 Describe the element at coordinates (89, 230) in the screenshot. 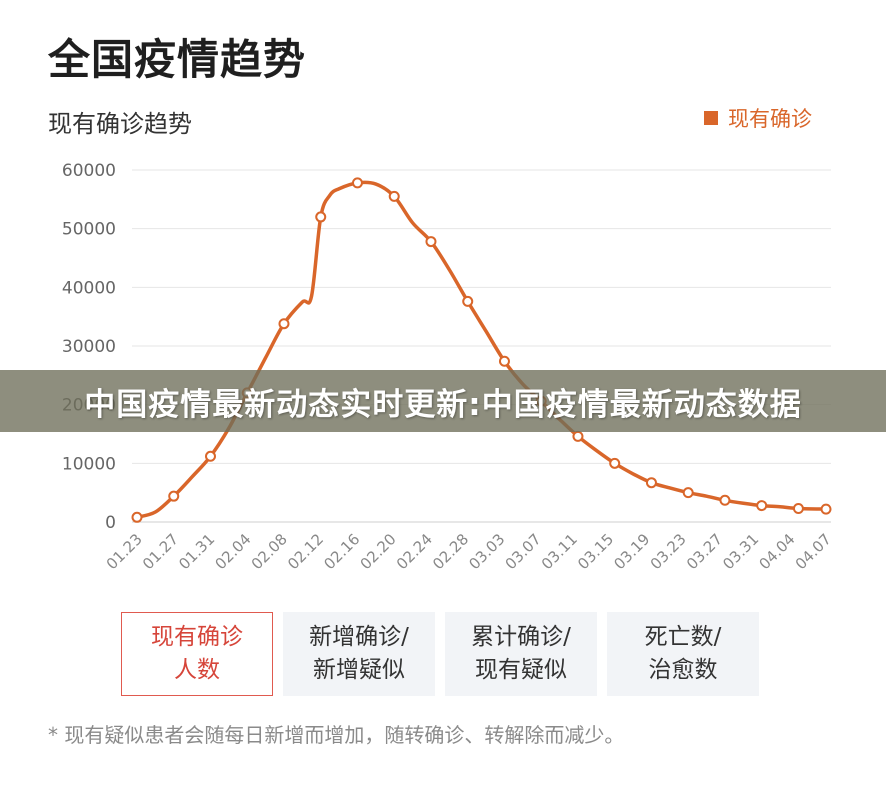

I see `y-tick-label: 50000` at that location.